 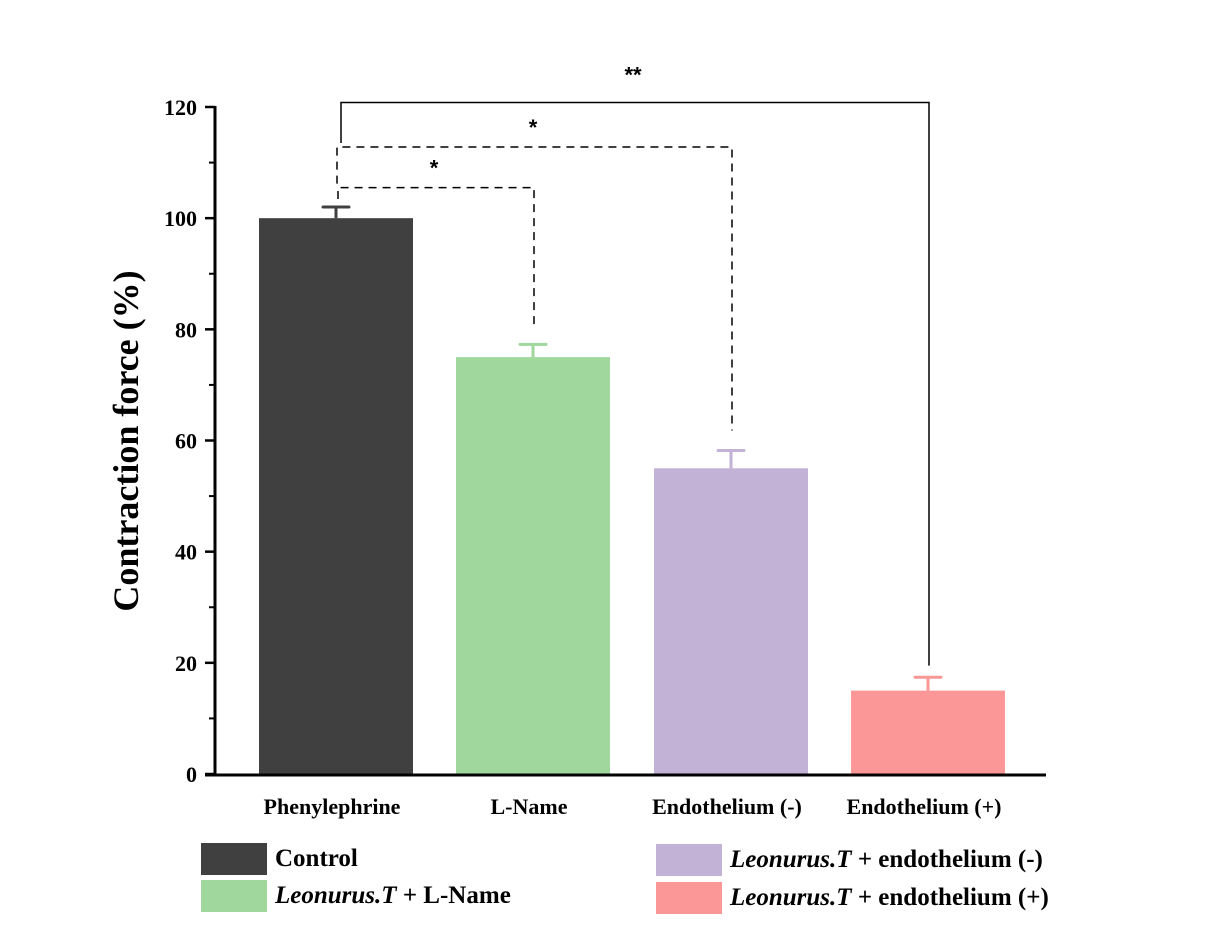 What do you see at coordinates (924, 806) in the screenshot?
I see `x-tick-label: Endothelium (+)` at bounding box center [924, 806].